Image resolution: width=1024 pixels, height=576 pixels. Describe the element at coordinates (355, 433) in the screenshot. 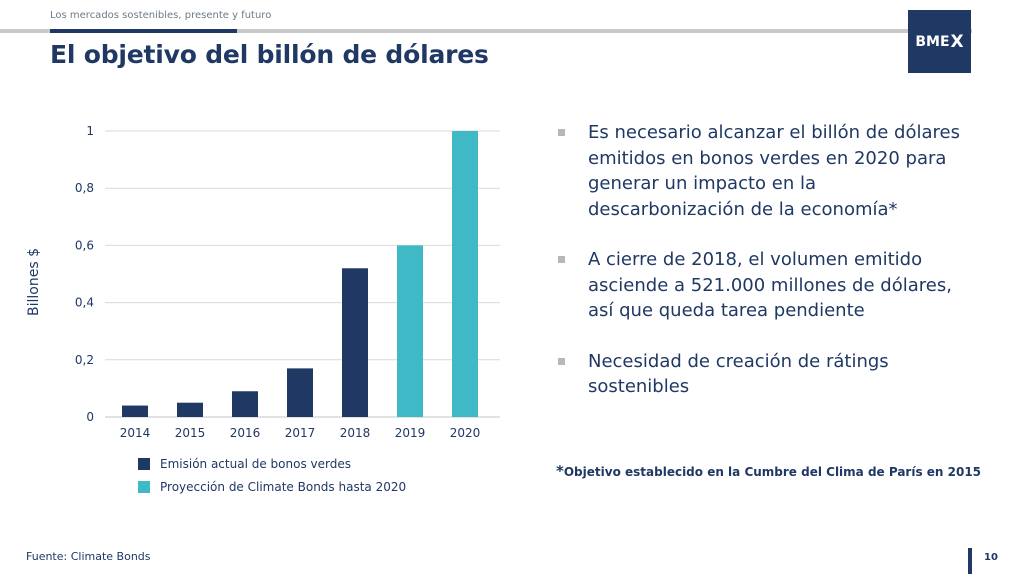

I see `x-tick-label: 2018` at that location.